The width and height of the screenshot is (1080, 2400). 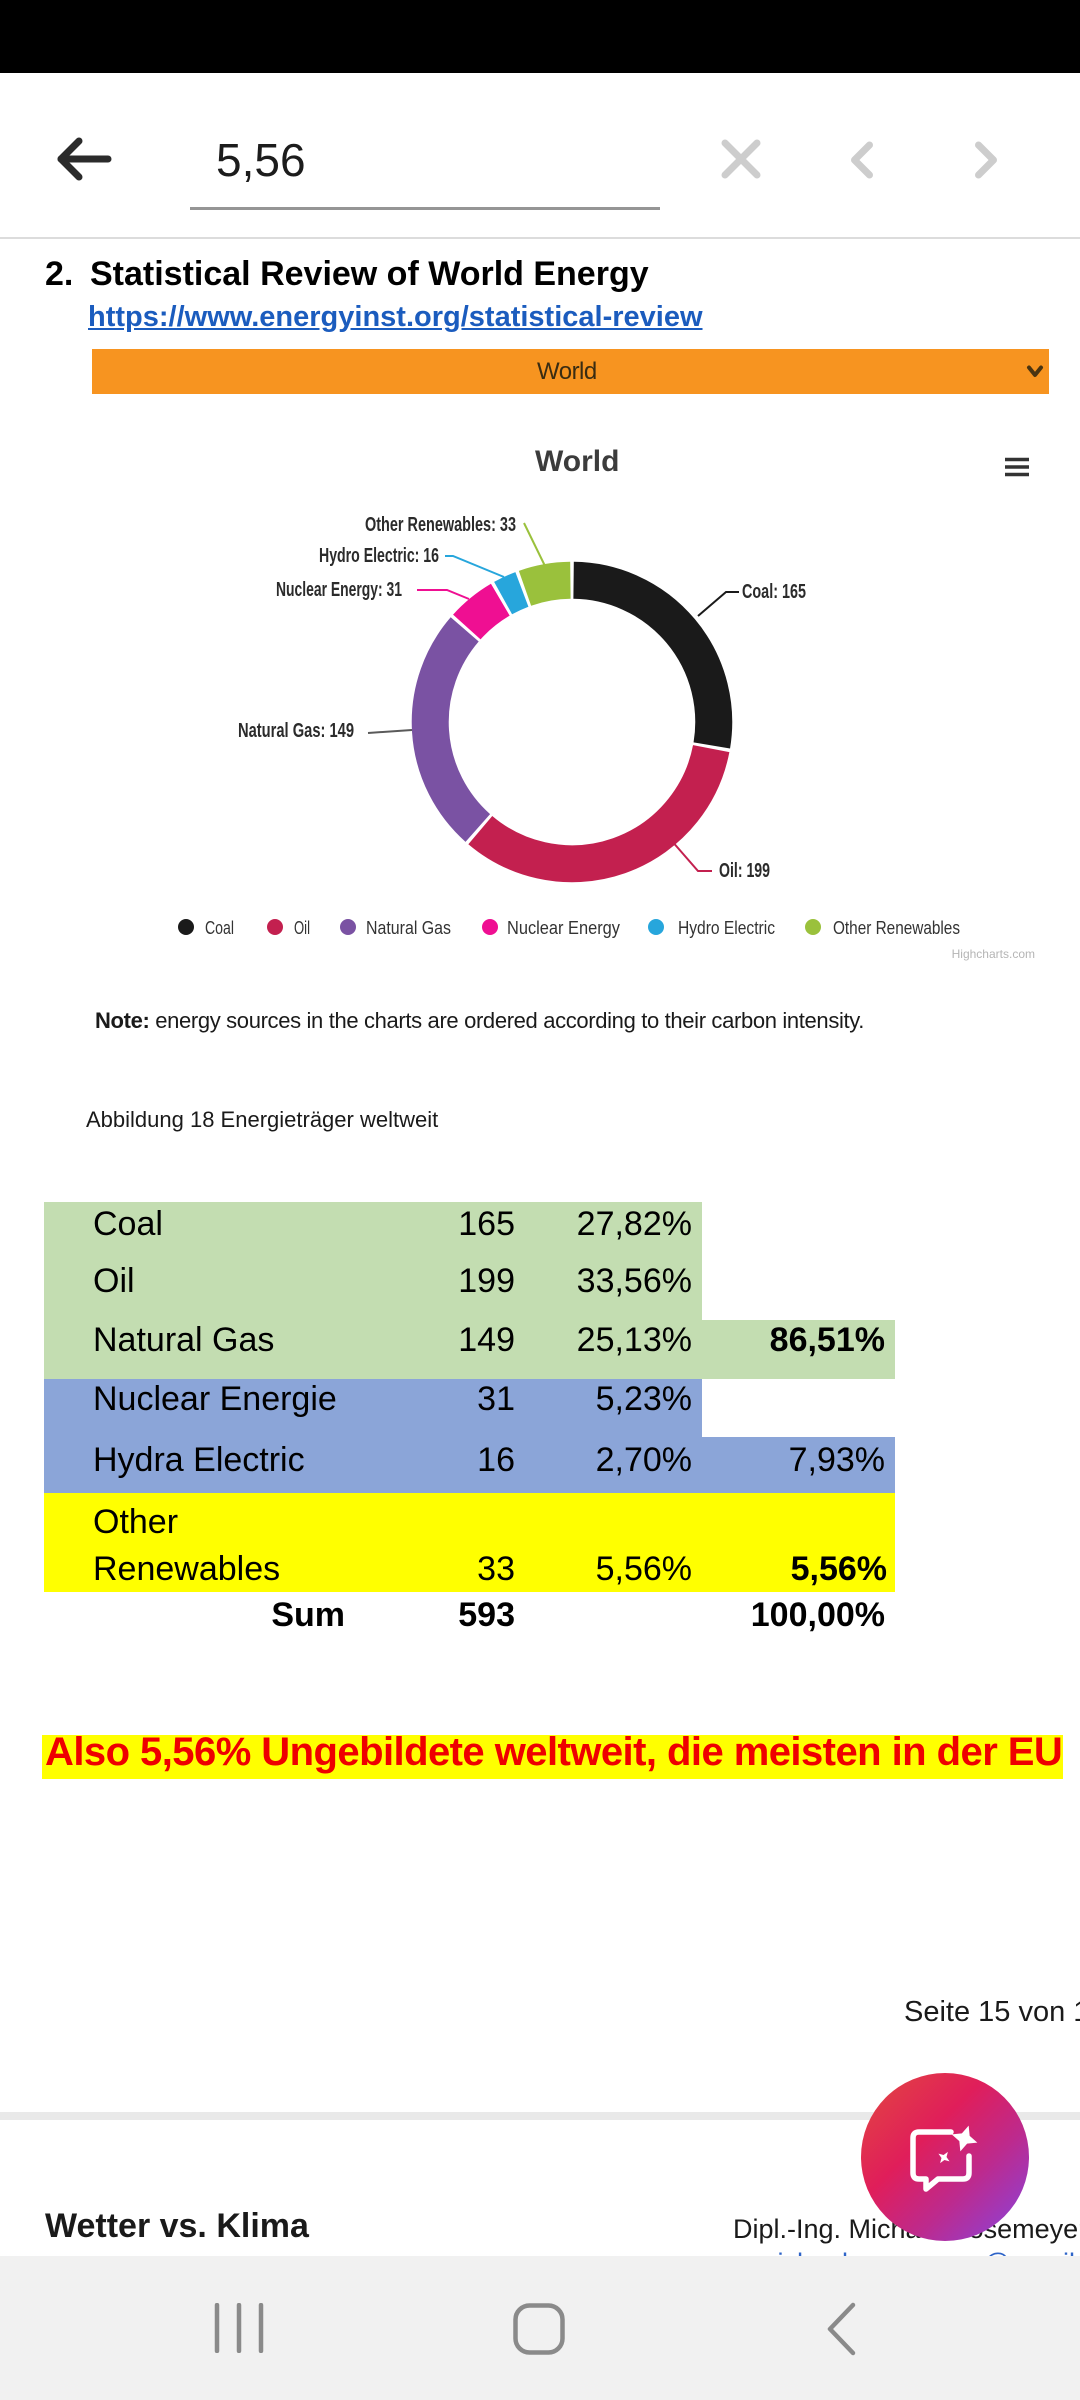 I want to click on svg-text: Nuclear Energy: 31, so click(x=339, y=590).